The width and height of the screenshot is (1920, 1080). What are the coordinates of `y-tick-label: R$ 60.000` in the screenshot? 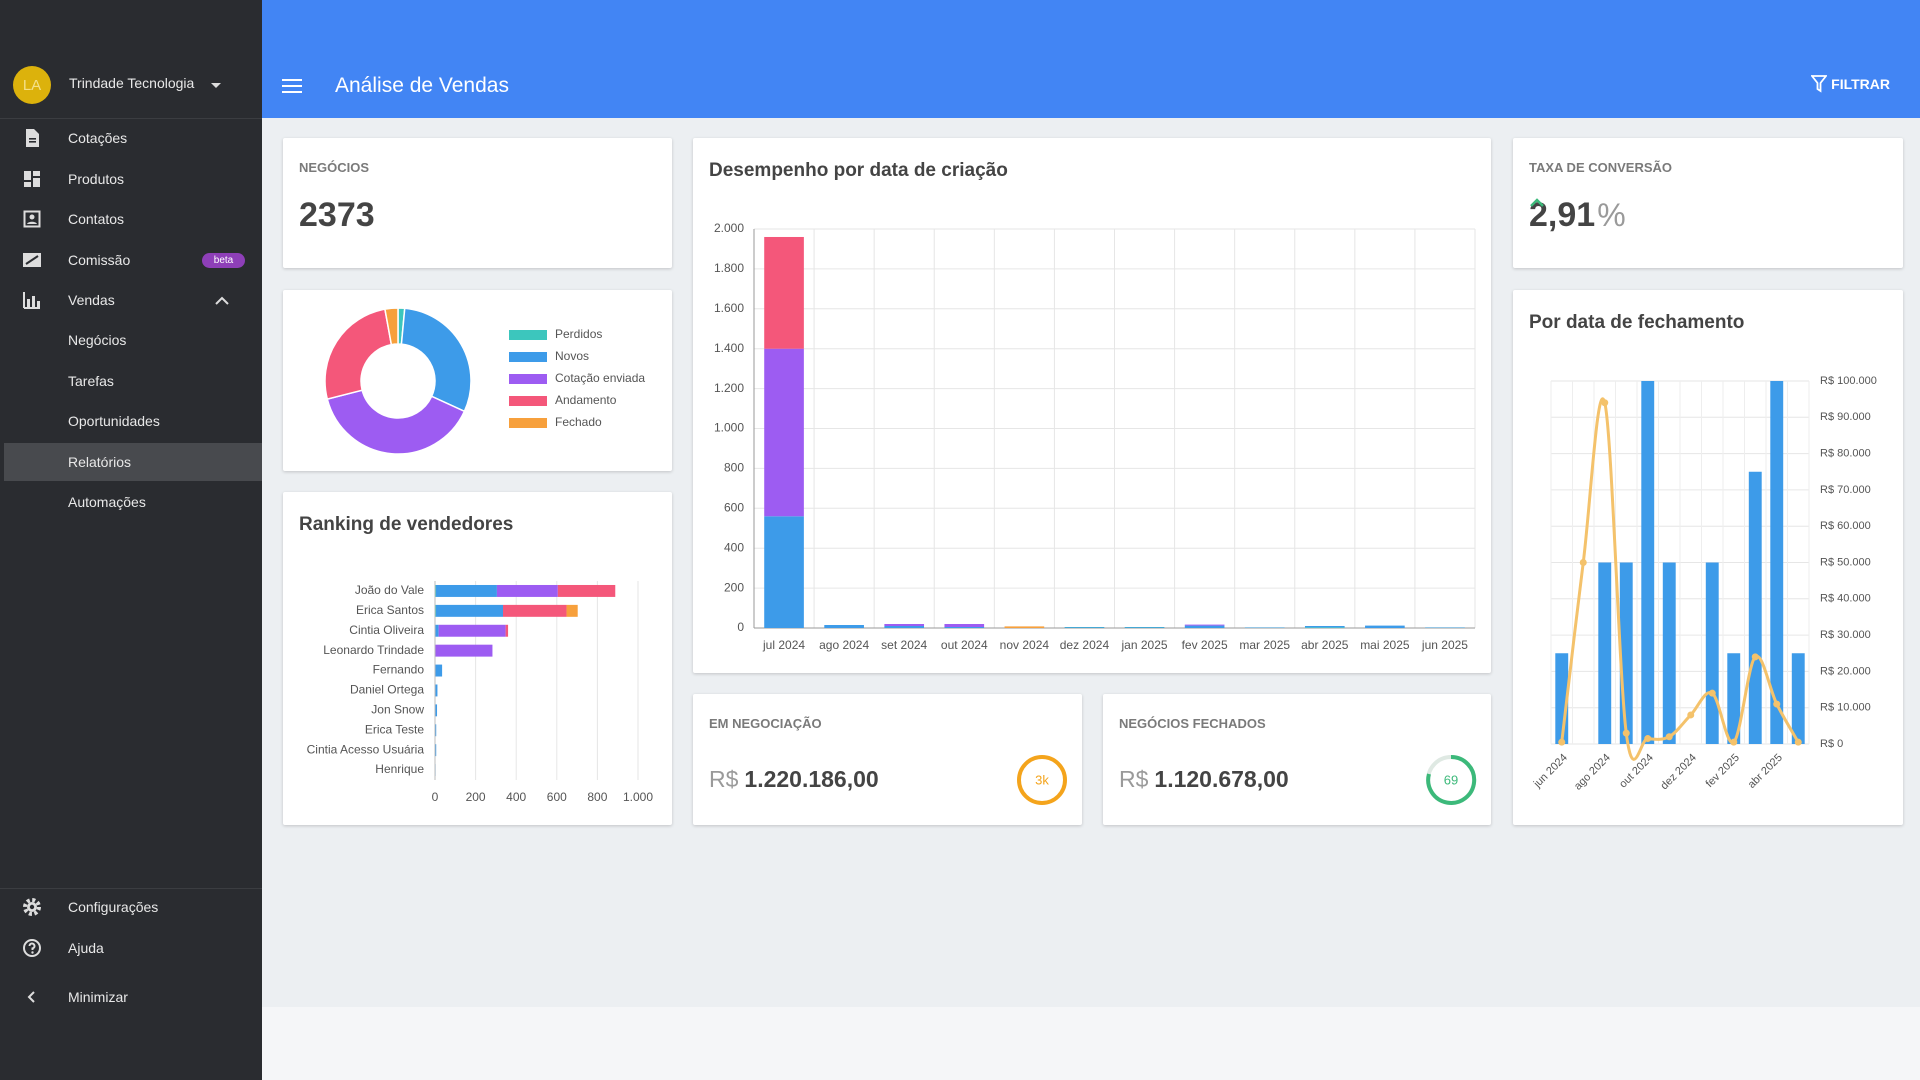 It's located at (1845, 526).